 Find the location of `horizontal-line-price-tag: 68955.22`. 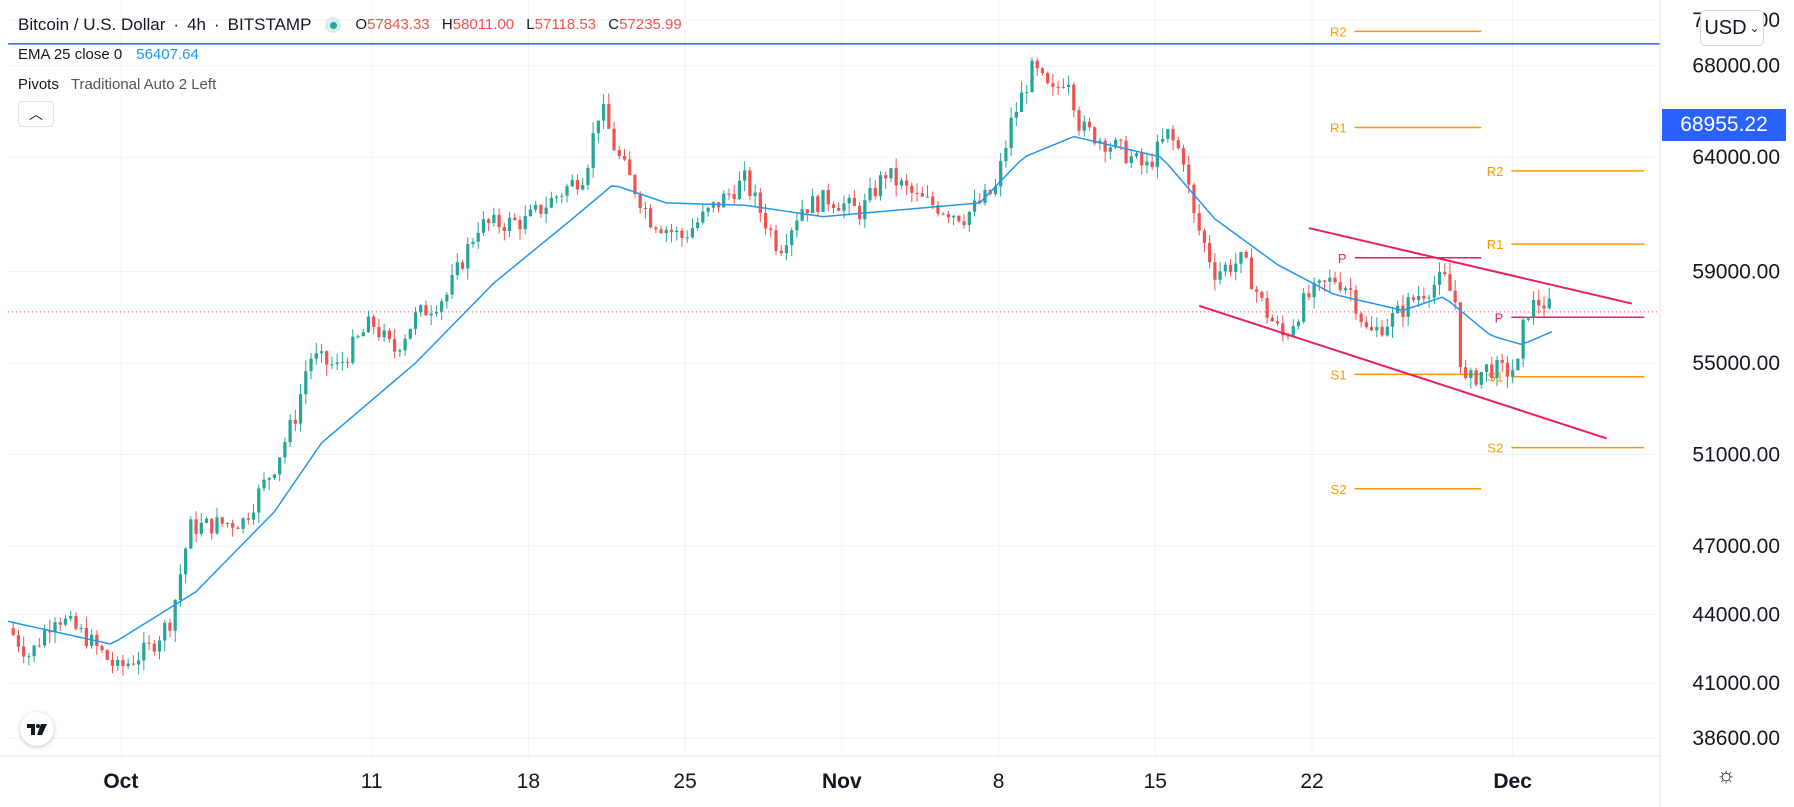

horizontal-line-price-tag: 68955.22 is located at coordinates (1724, 125).